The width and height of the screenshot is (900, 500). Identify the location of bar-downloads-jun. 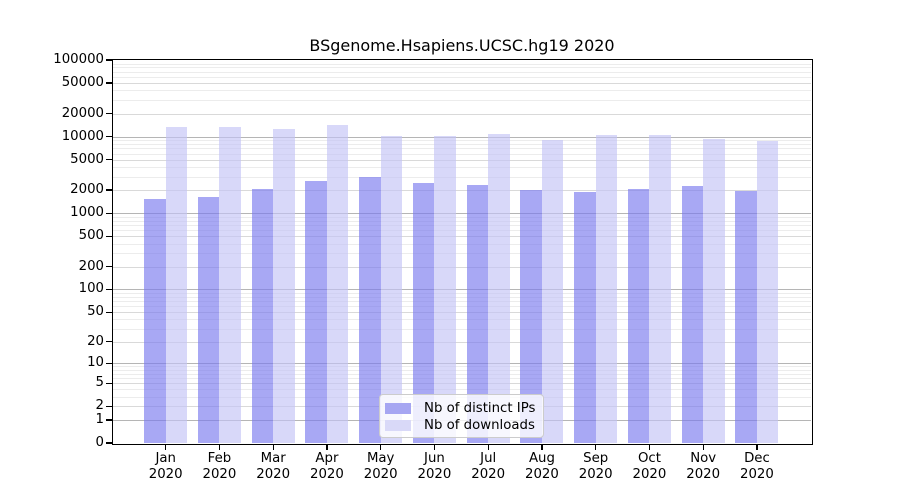
(445, 289).